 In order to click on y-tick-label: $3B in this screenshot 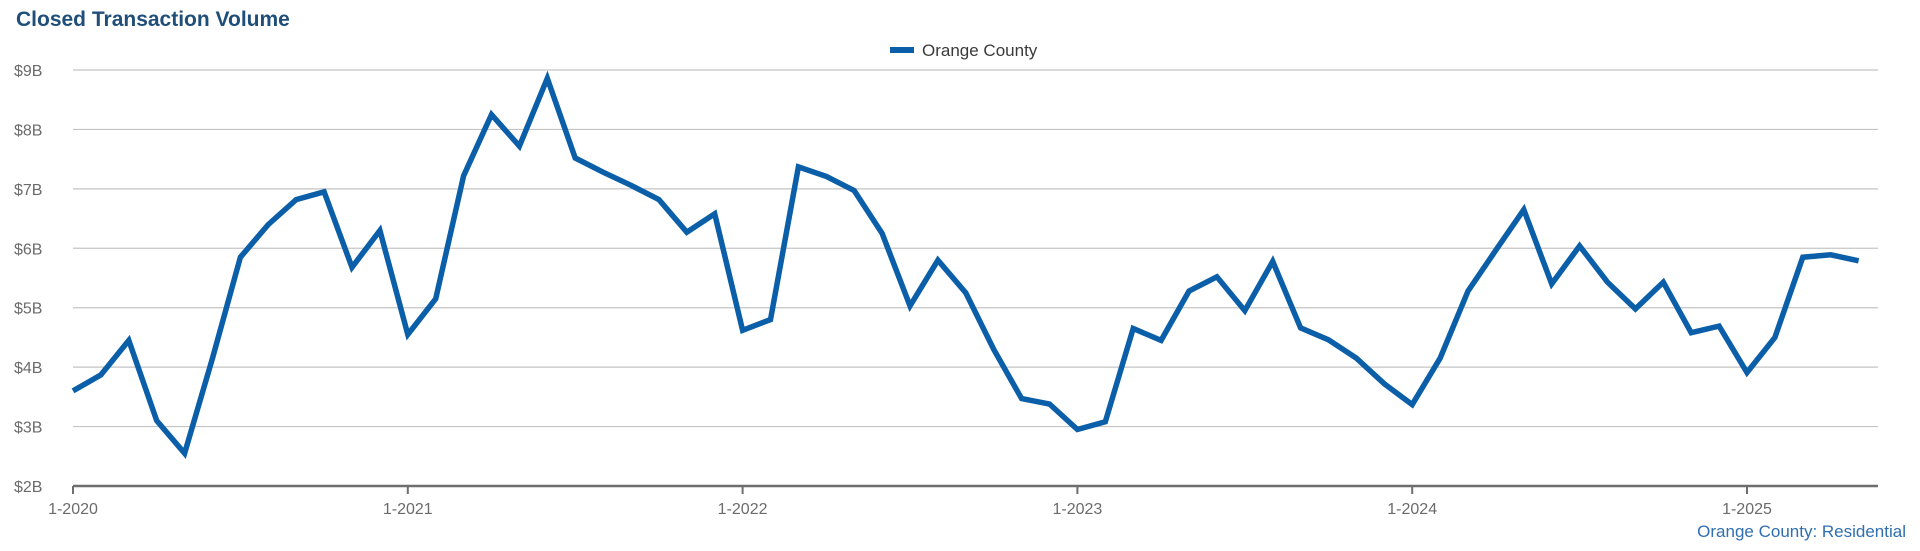, I will do `click(28, 428)`.